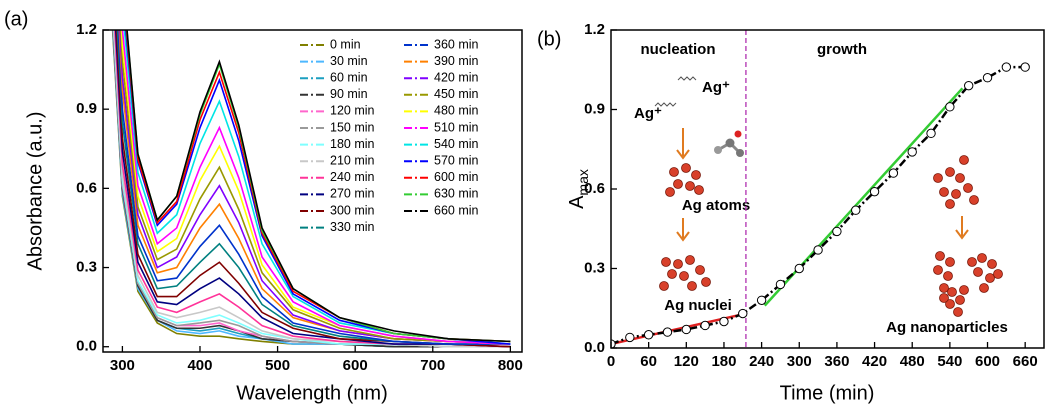 This screenshot has height=408, width=1051. I want to click on x-axis-label: Time (min), so click(827, 393).